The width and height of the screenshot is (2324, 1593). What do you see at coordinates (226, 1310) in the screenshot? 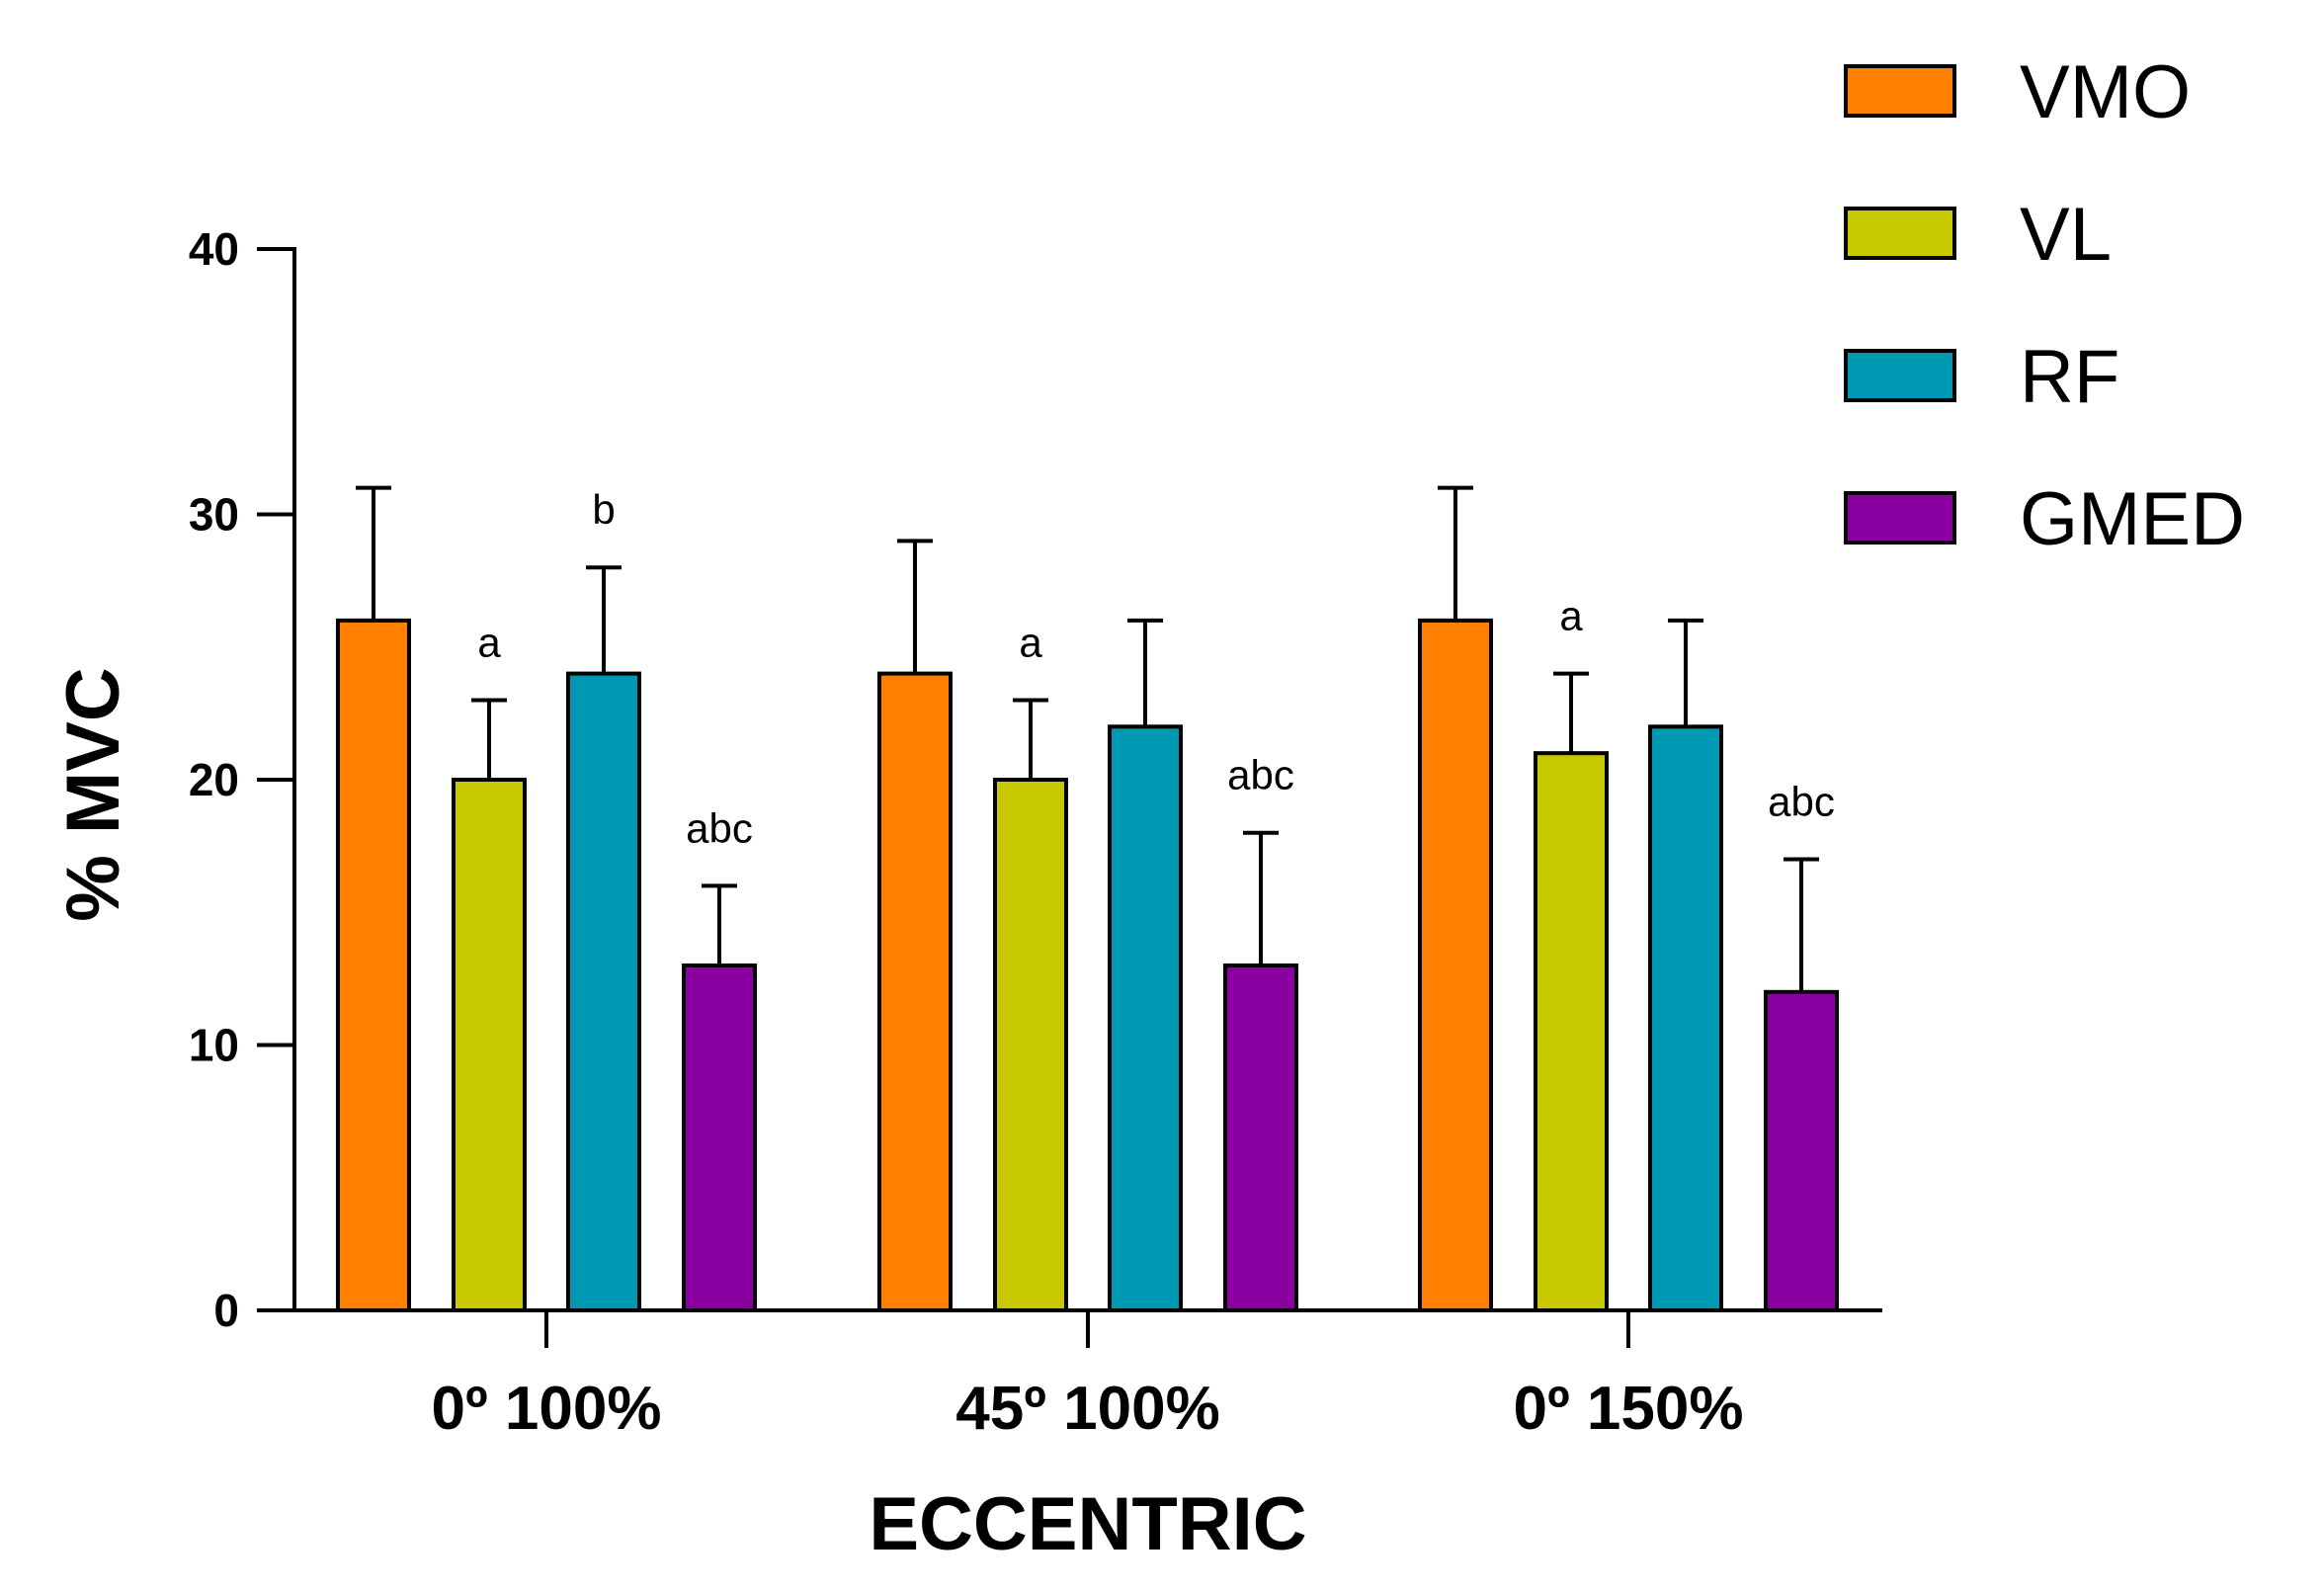
I see `y-tick-label: 0` at bounding box center [226, 1310].